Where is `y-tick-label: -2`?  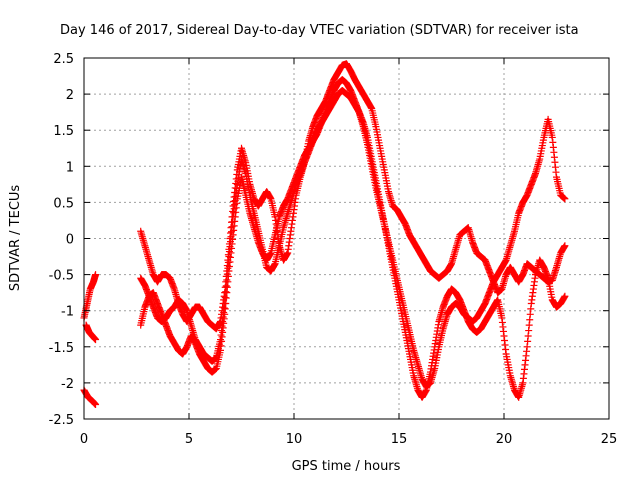
y-tick-label: -2 is located at coordinates (67, 384).